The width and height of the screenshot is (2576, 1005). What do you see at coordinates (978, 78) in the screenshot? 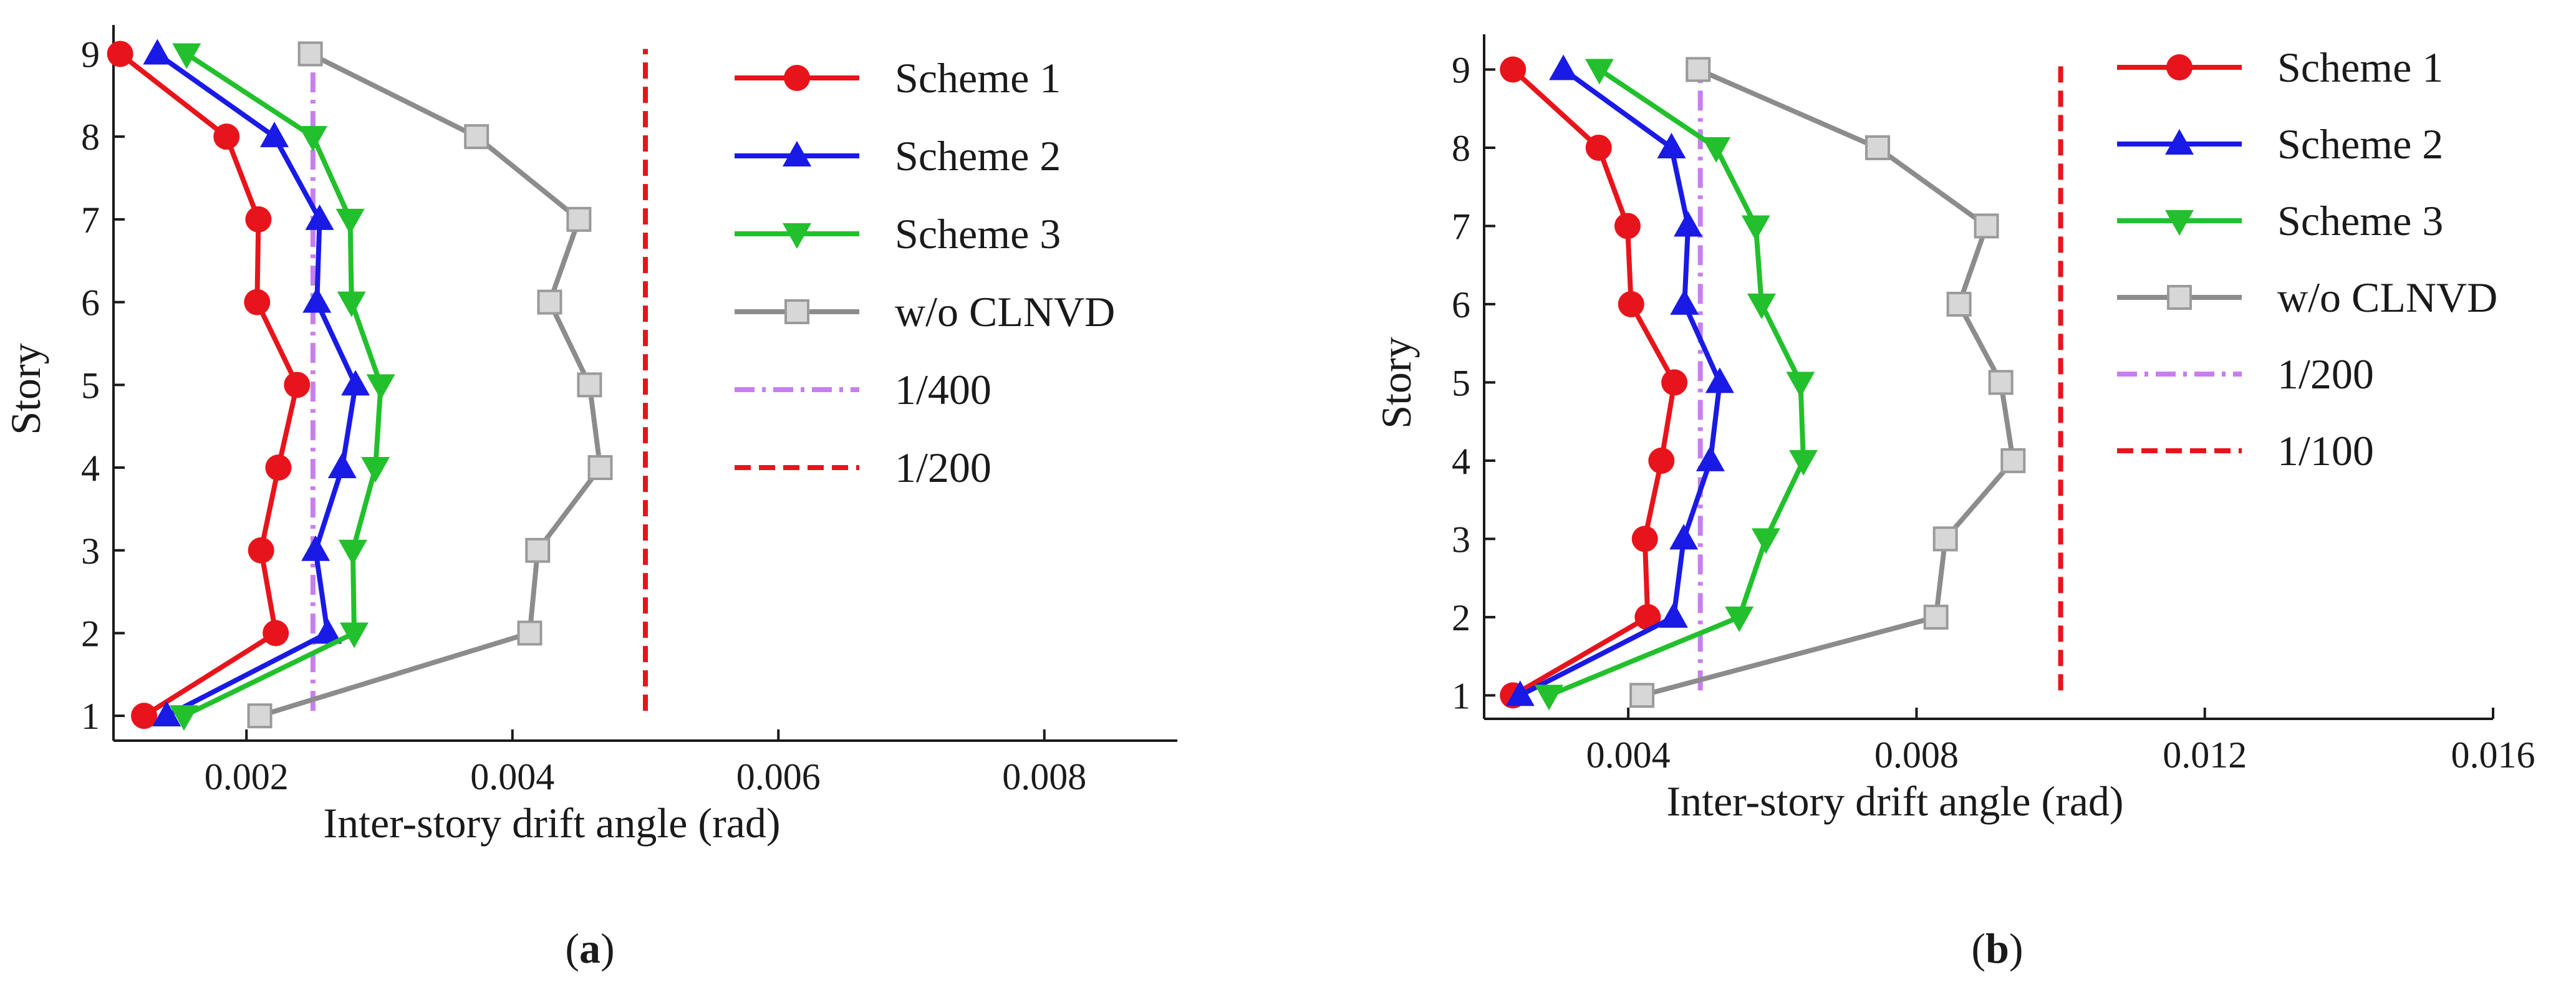
I see `panel-a-legend-label: Scheme 1` at bounding box center [978, 78].